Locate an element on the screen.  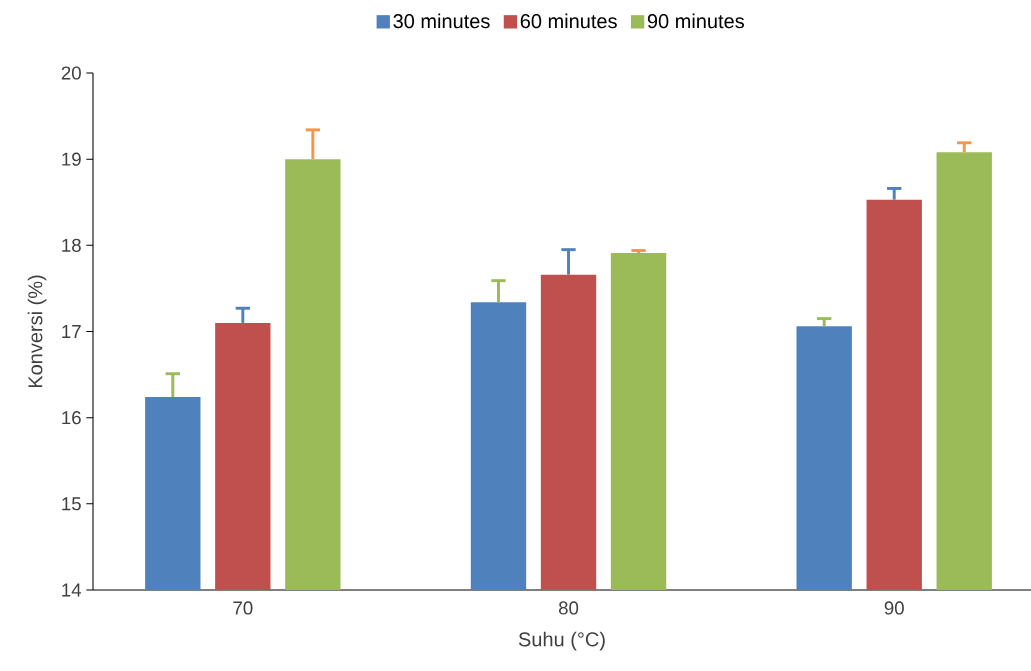
legend-label: 30 minutes is located at coordinates (441, 21).